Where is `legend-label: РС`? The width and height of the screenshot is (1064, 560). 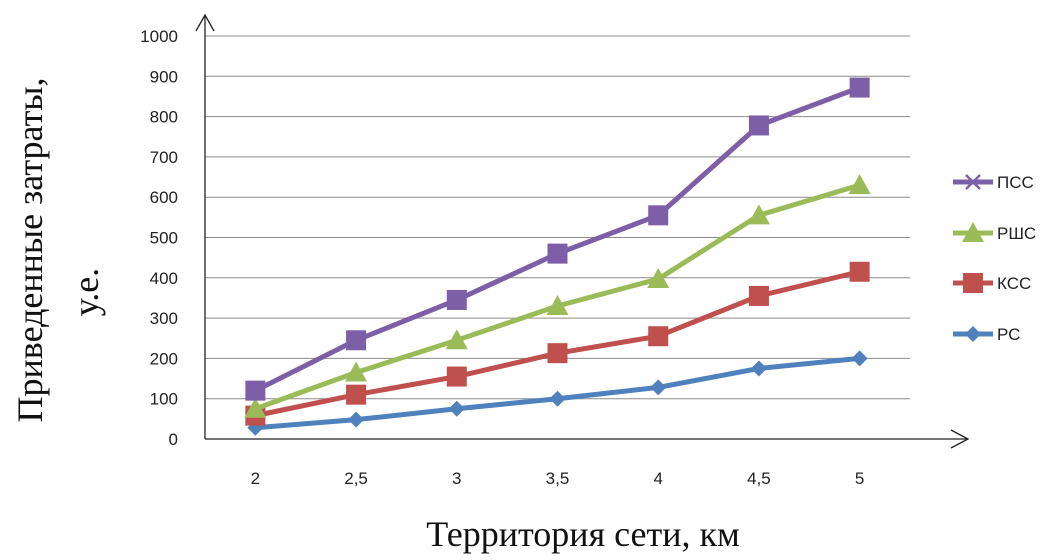
legend-label: РС is located at coordinates (1008, 334).